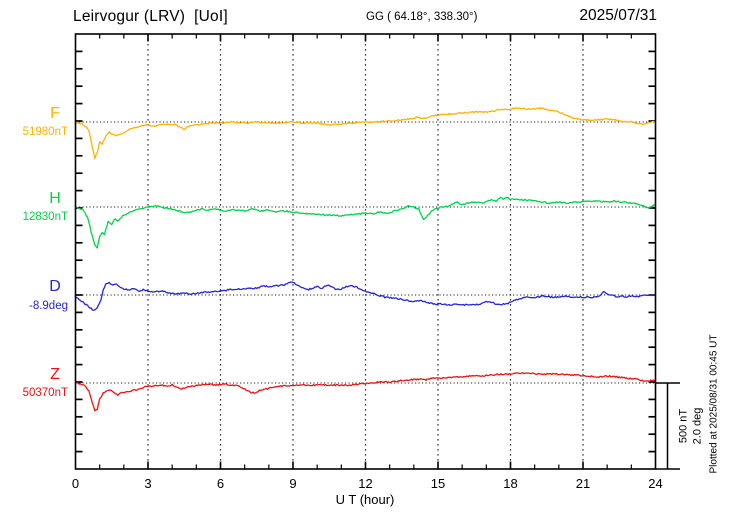  What do you see at coordinates (148, 483) in the screenshot?
I see `x-tick-label: 3` at bounding box center [148, 483].